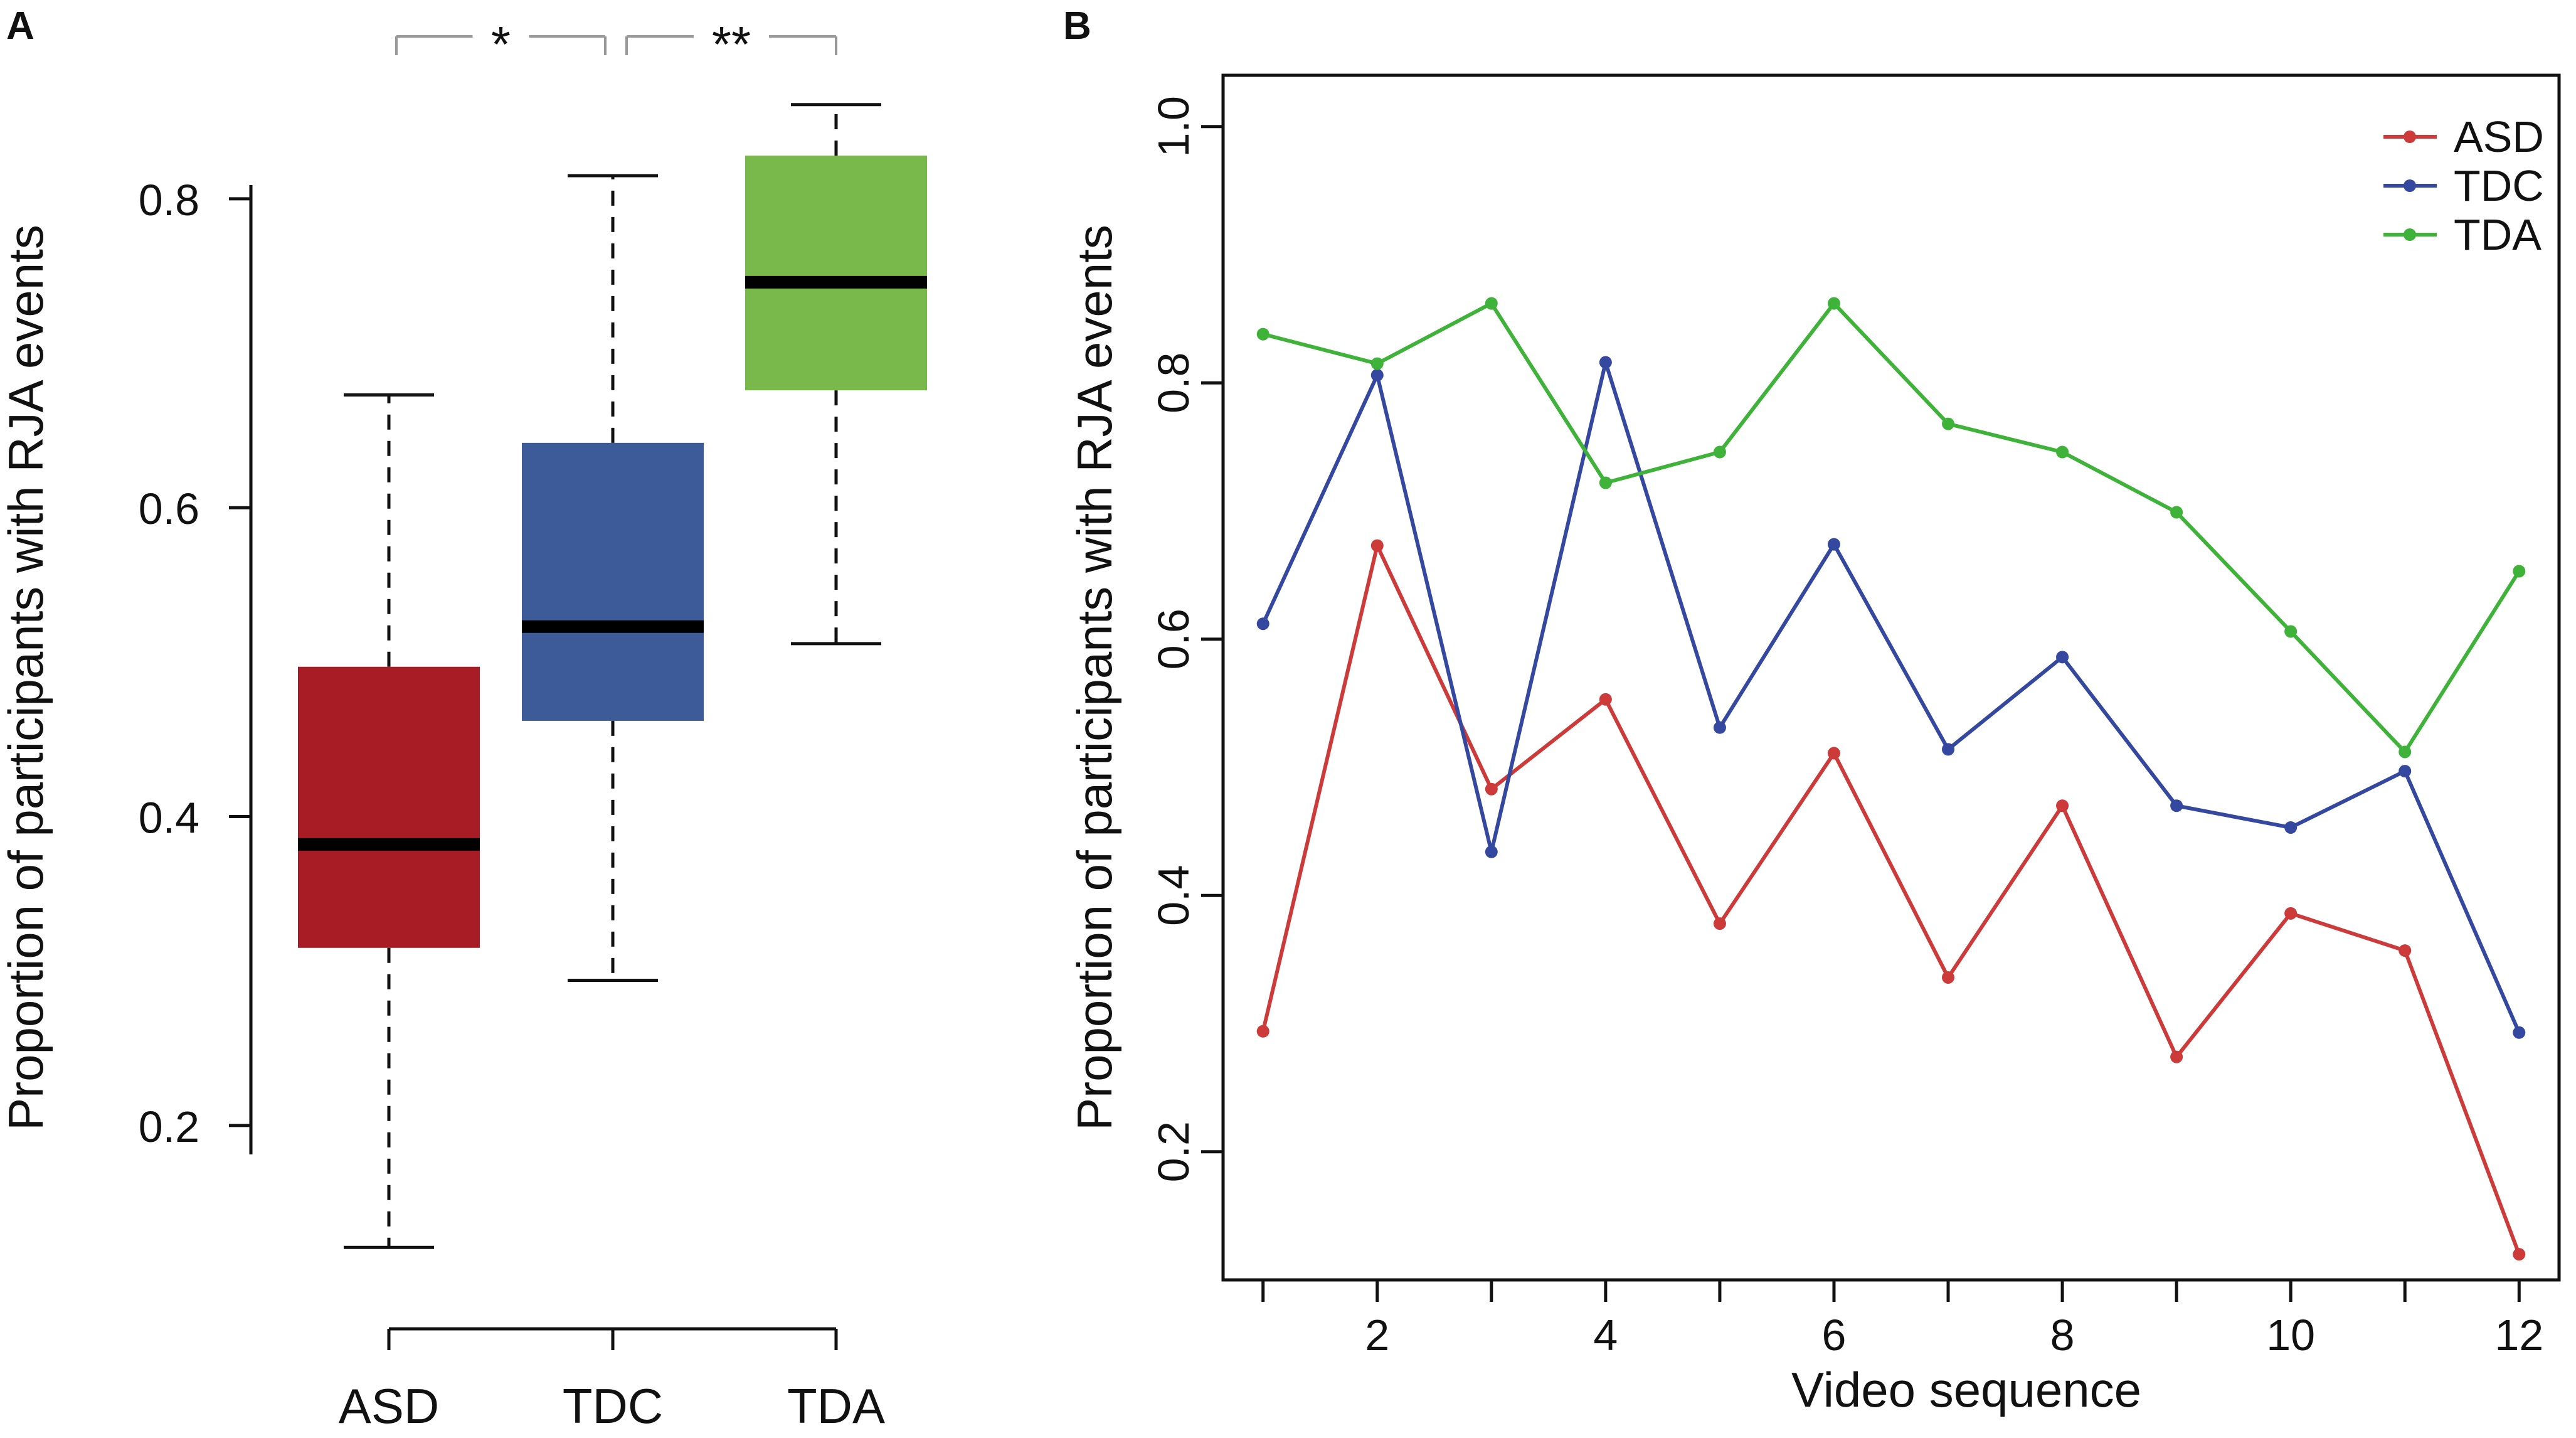  I want to click on legend-label: TDA, so click(2498, 234).